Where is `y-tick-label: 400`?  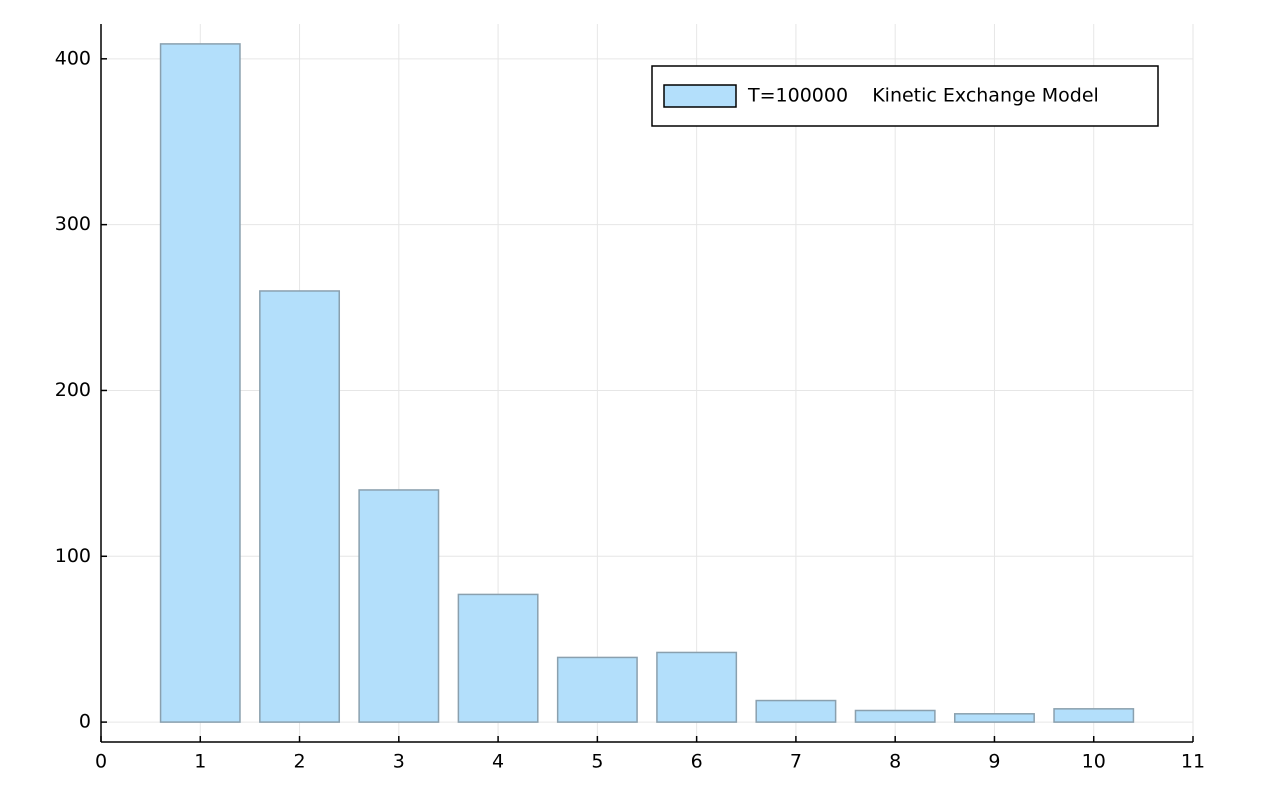
y-tick-label: 400 is located at coordinates (73, 58).